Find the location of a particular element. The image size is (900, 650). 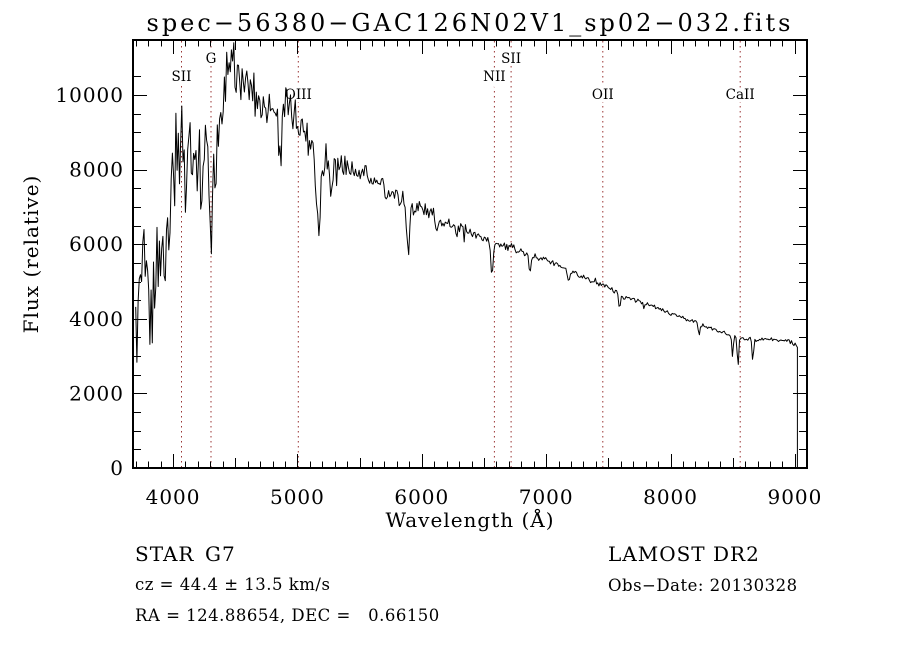

spectral-line-label: CaII is located at coordinates (740, 95).